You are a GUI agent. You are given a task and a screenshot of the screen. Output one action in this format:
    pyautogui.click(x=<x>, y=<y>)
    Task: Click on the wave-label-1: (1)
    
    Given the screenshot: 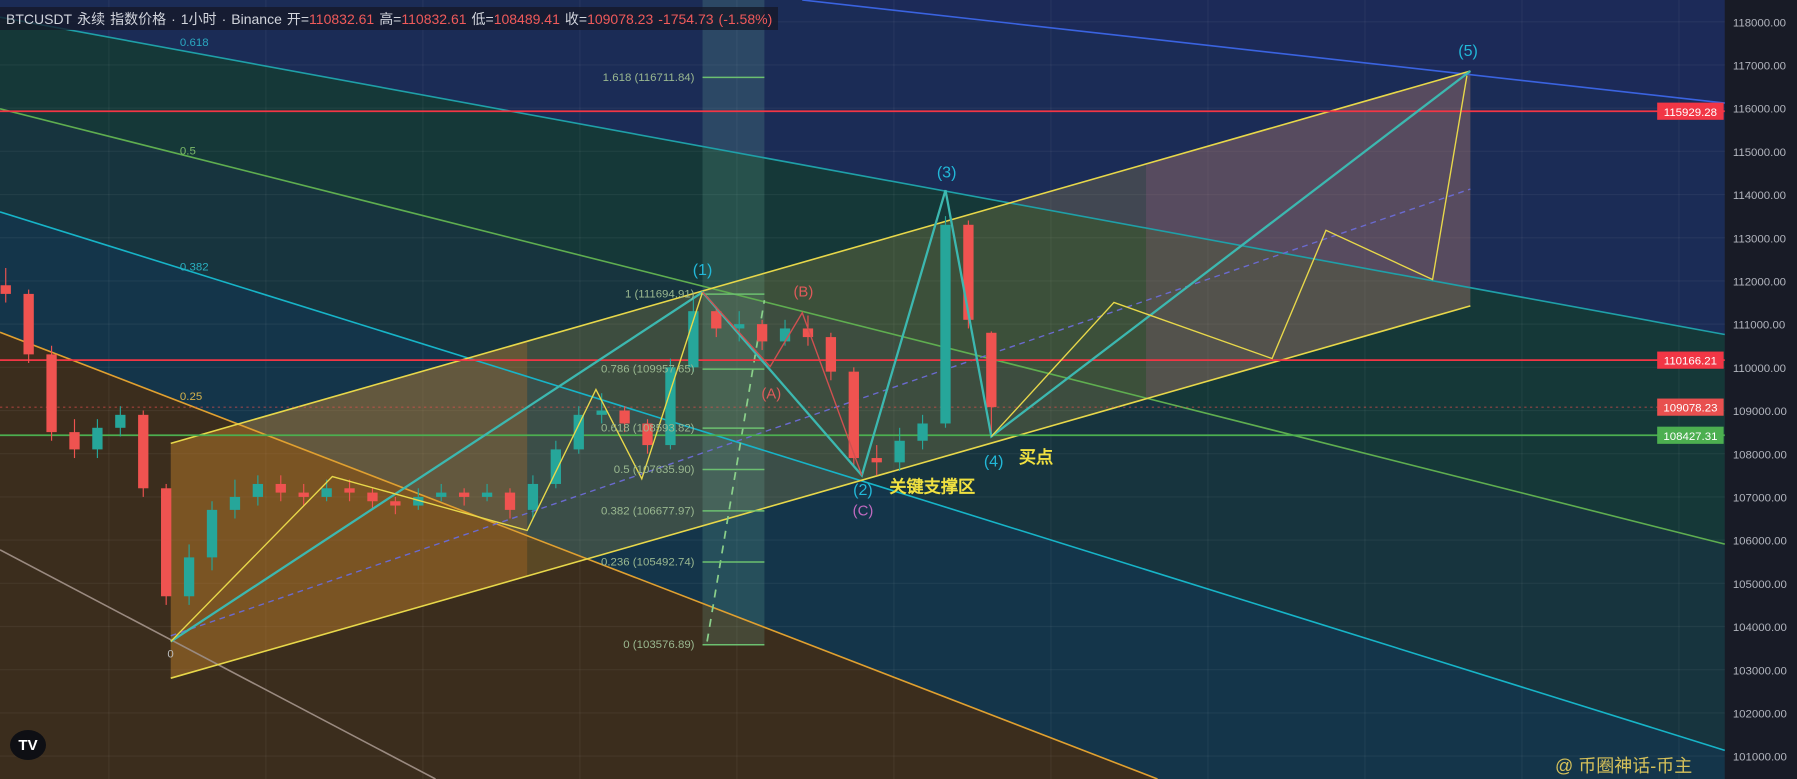 What is the action you would take?
    pyautogui.click(x=703, y=270)
    